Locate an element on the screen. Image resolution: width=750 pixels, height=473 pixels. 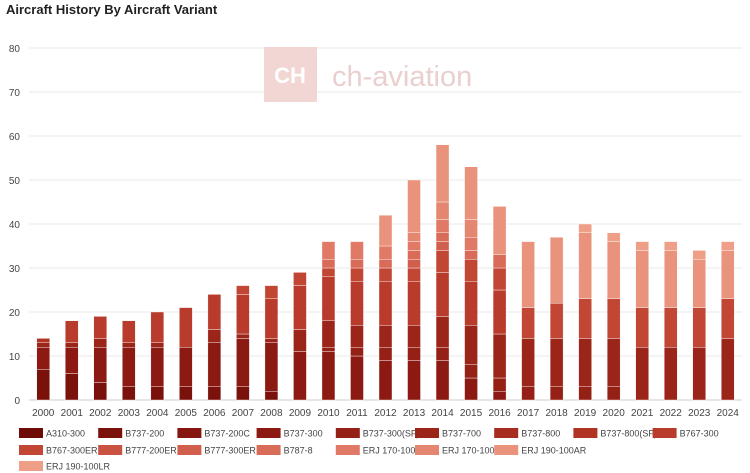
legend-label: B767-300 is located at coordinates (699, 434).